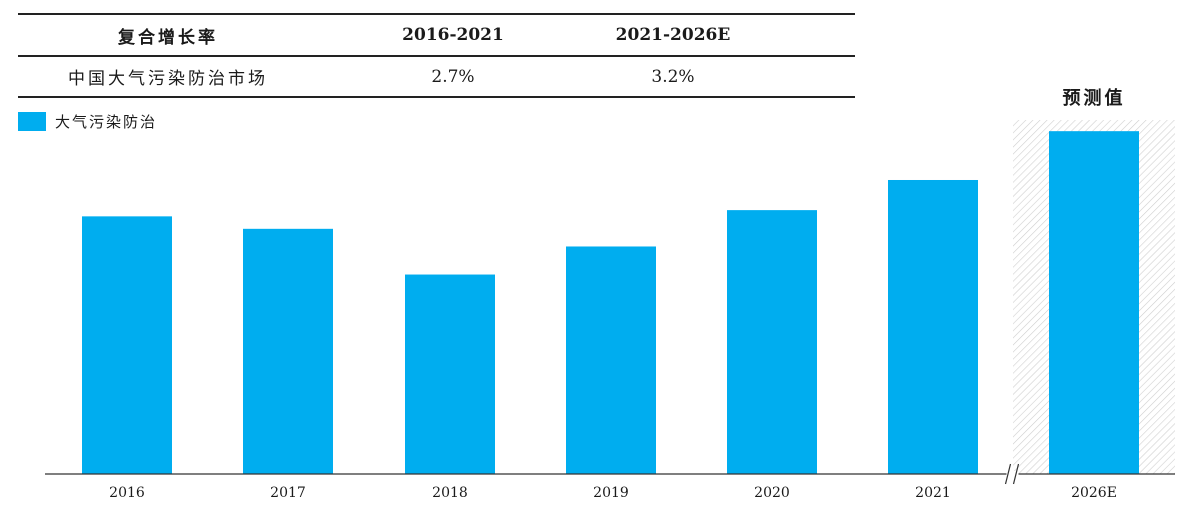  Describe the element at coordinates (168, 79) in the screenshot. I see `cagr-row-label: 中国大气污染防治市场` at that location.